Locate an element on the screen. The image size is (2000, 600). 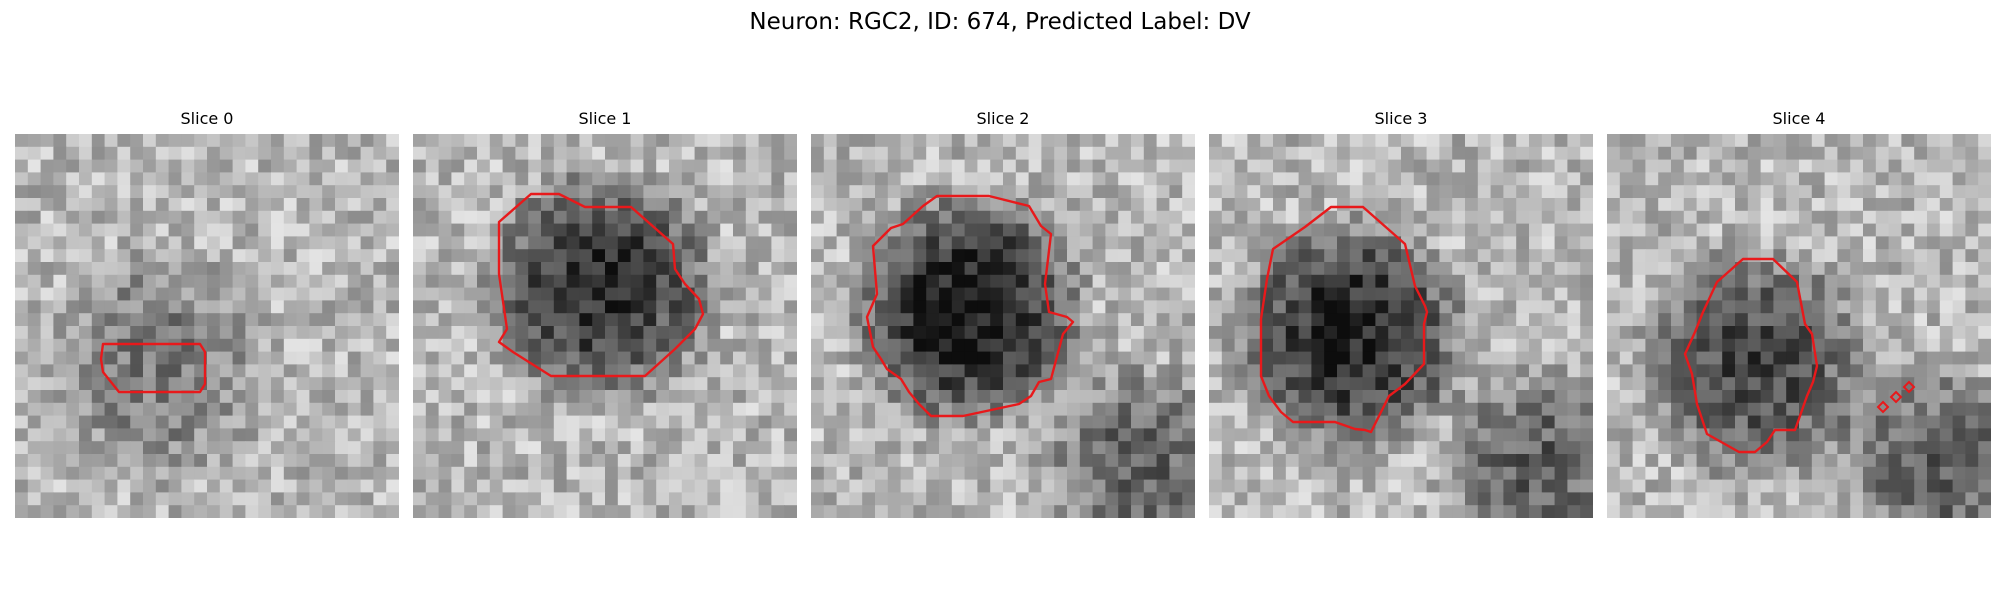
slice-panel-2: Slice 2 is located at coordinates (1003, 119).